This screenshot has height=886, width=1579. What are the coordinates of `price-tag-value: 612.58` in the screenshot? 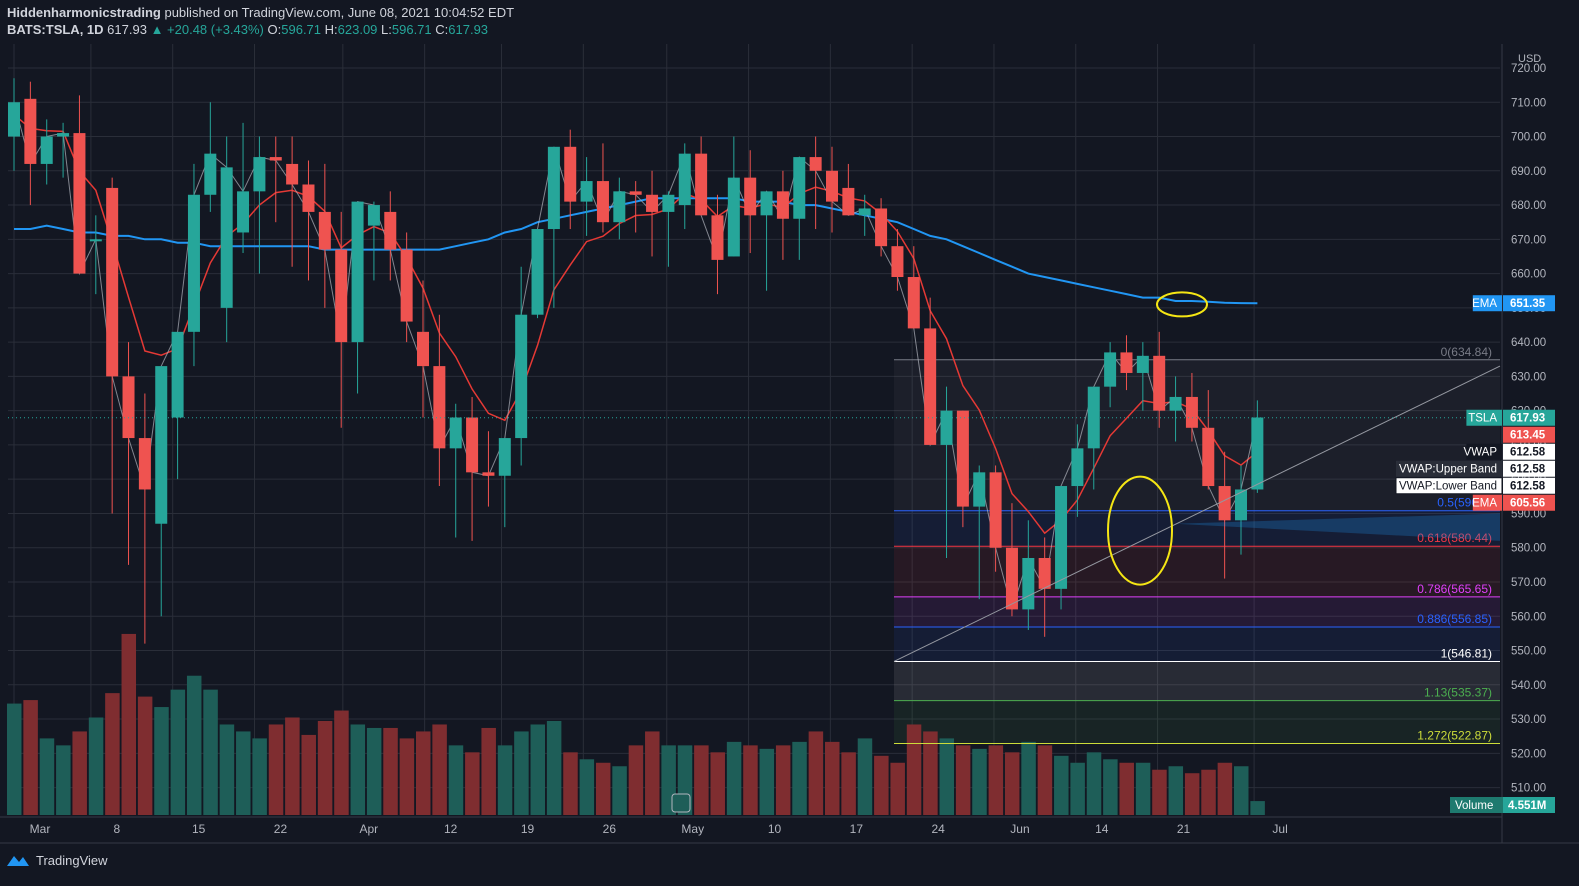 It's located at (1528, 470).